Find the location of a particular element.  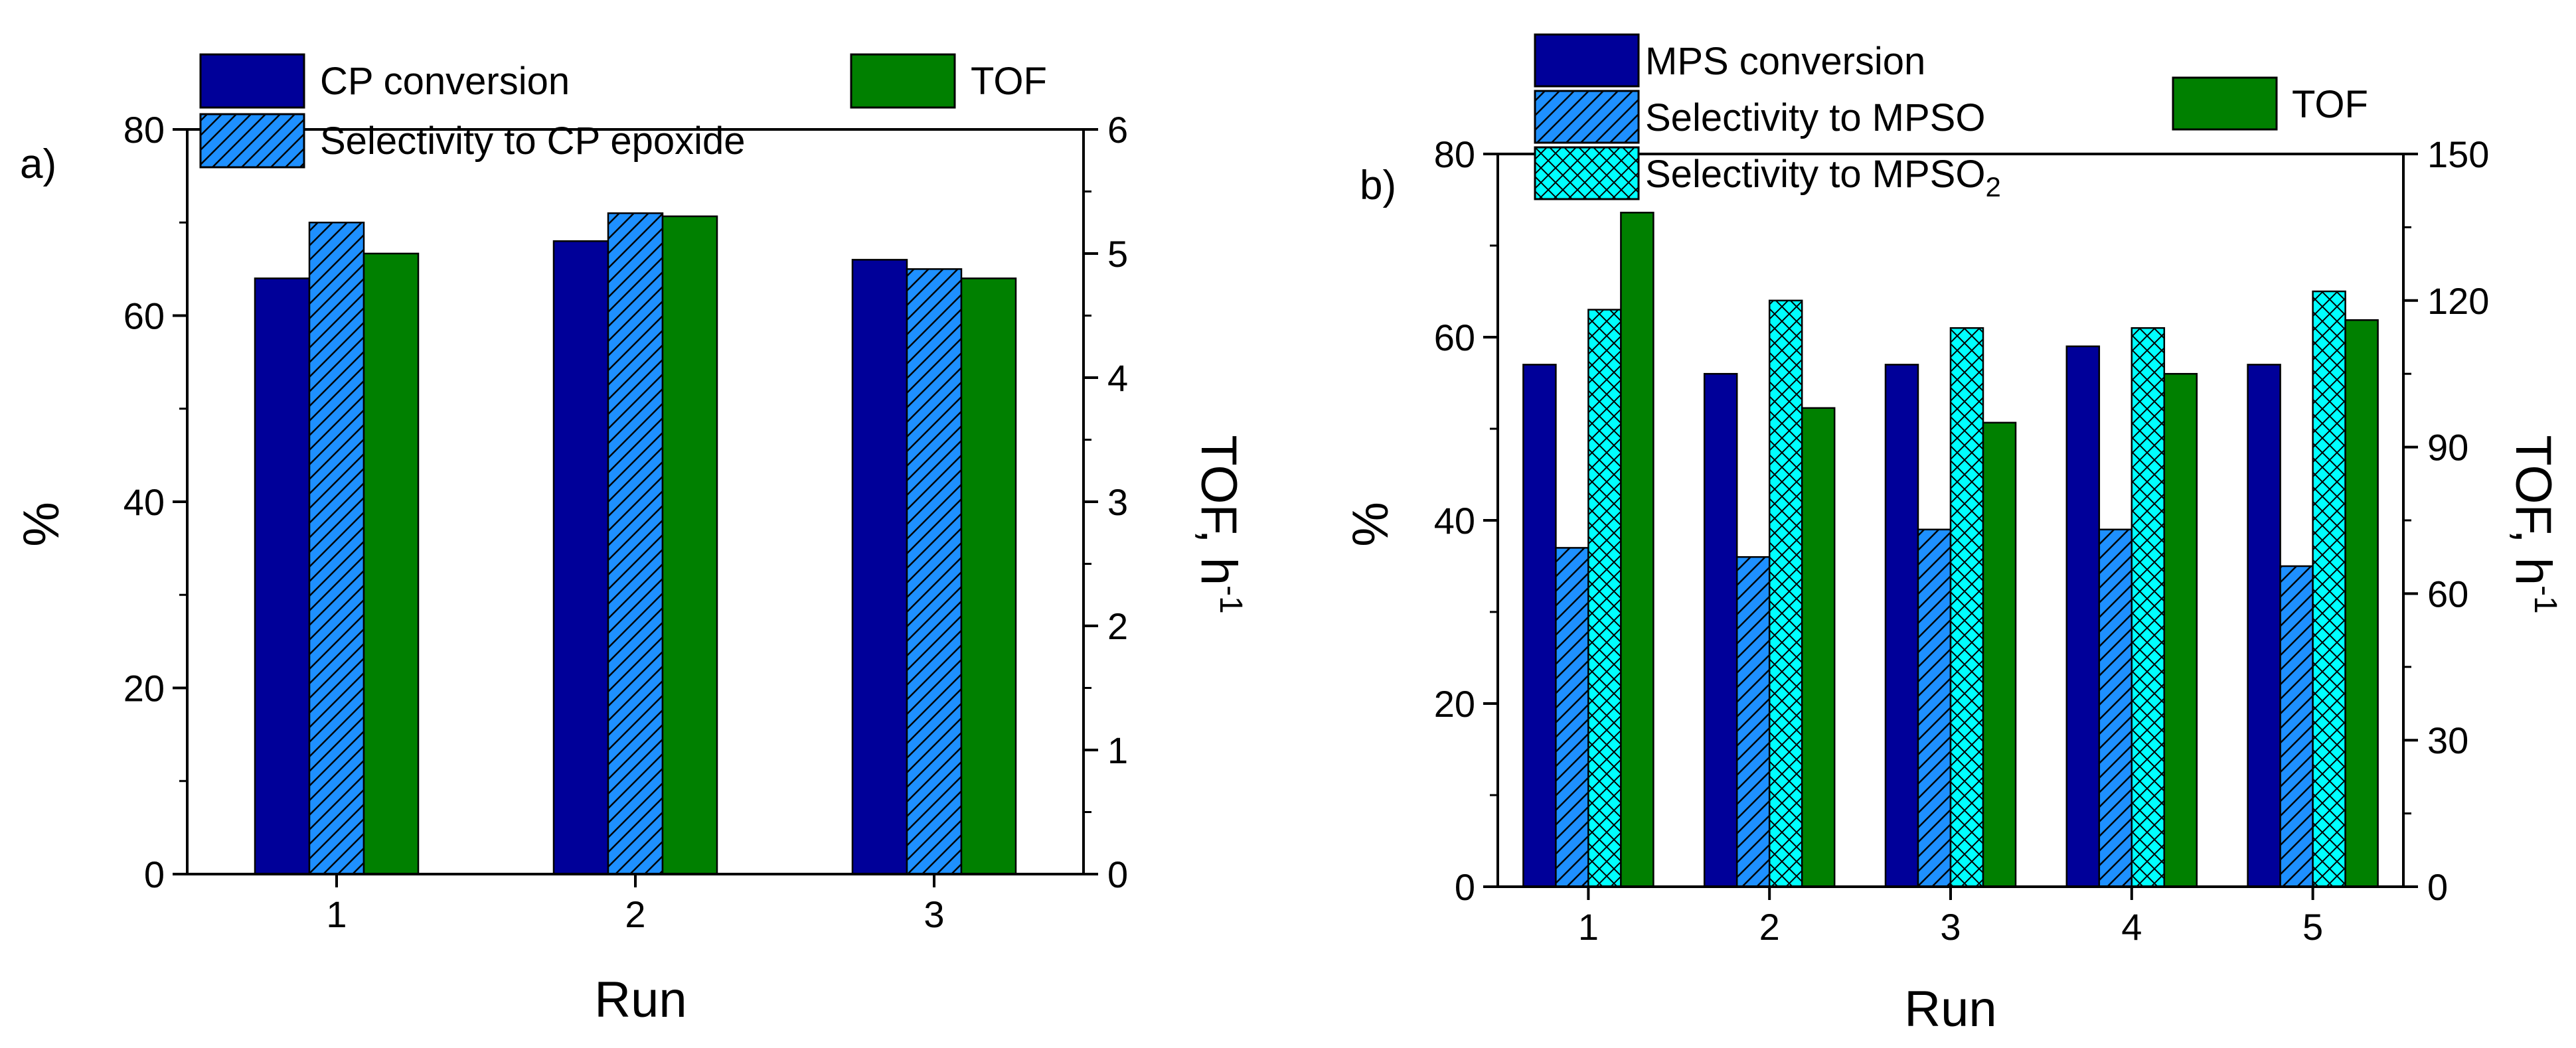

panel-a-ytick-labels: 0 20 40 60 80 is located at coordinates (144, 502).